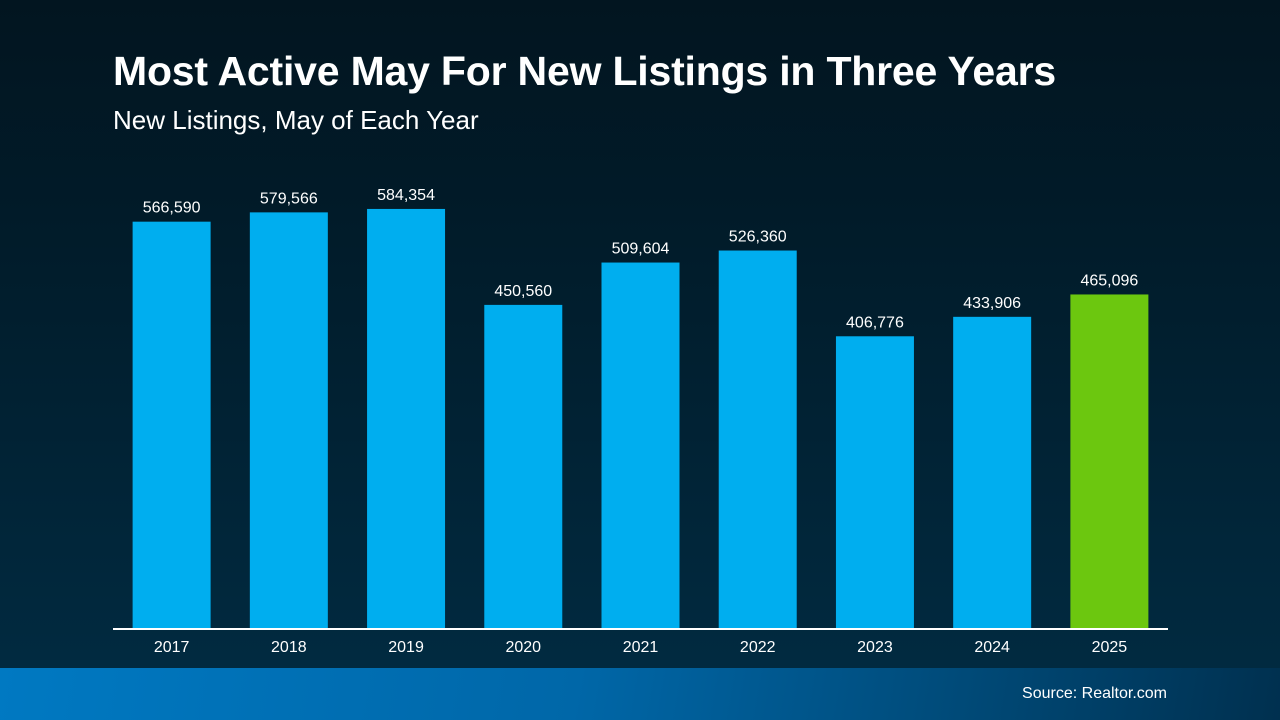  Describe the element at coordinates (874, 482) in the screenshot. I see `bar-2023` at that location.